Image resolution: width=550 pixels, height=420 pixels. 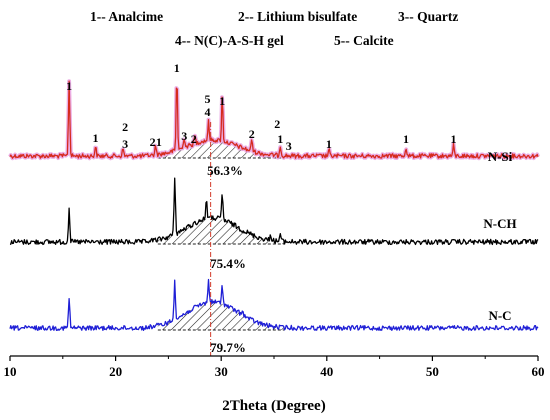 What do you see at coordinates (225, 170) in the screenshot?
I see `percent-label-n-si: 56.3%` at bounding box center [225, 170].